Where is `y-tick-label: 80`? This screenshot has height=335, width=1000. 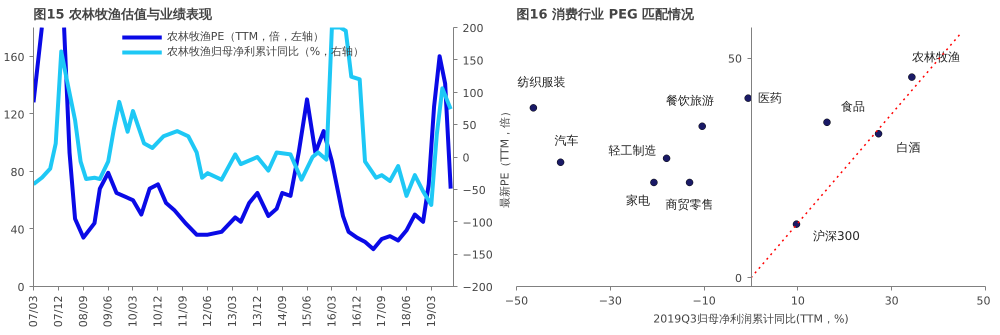 y-tick-label: 80 is located at coordinates (17, 172).